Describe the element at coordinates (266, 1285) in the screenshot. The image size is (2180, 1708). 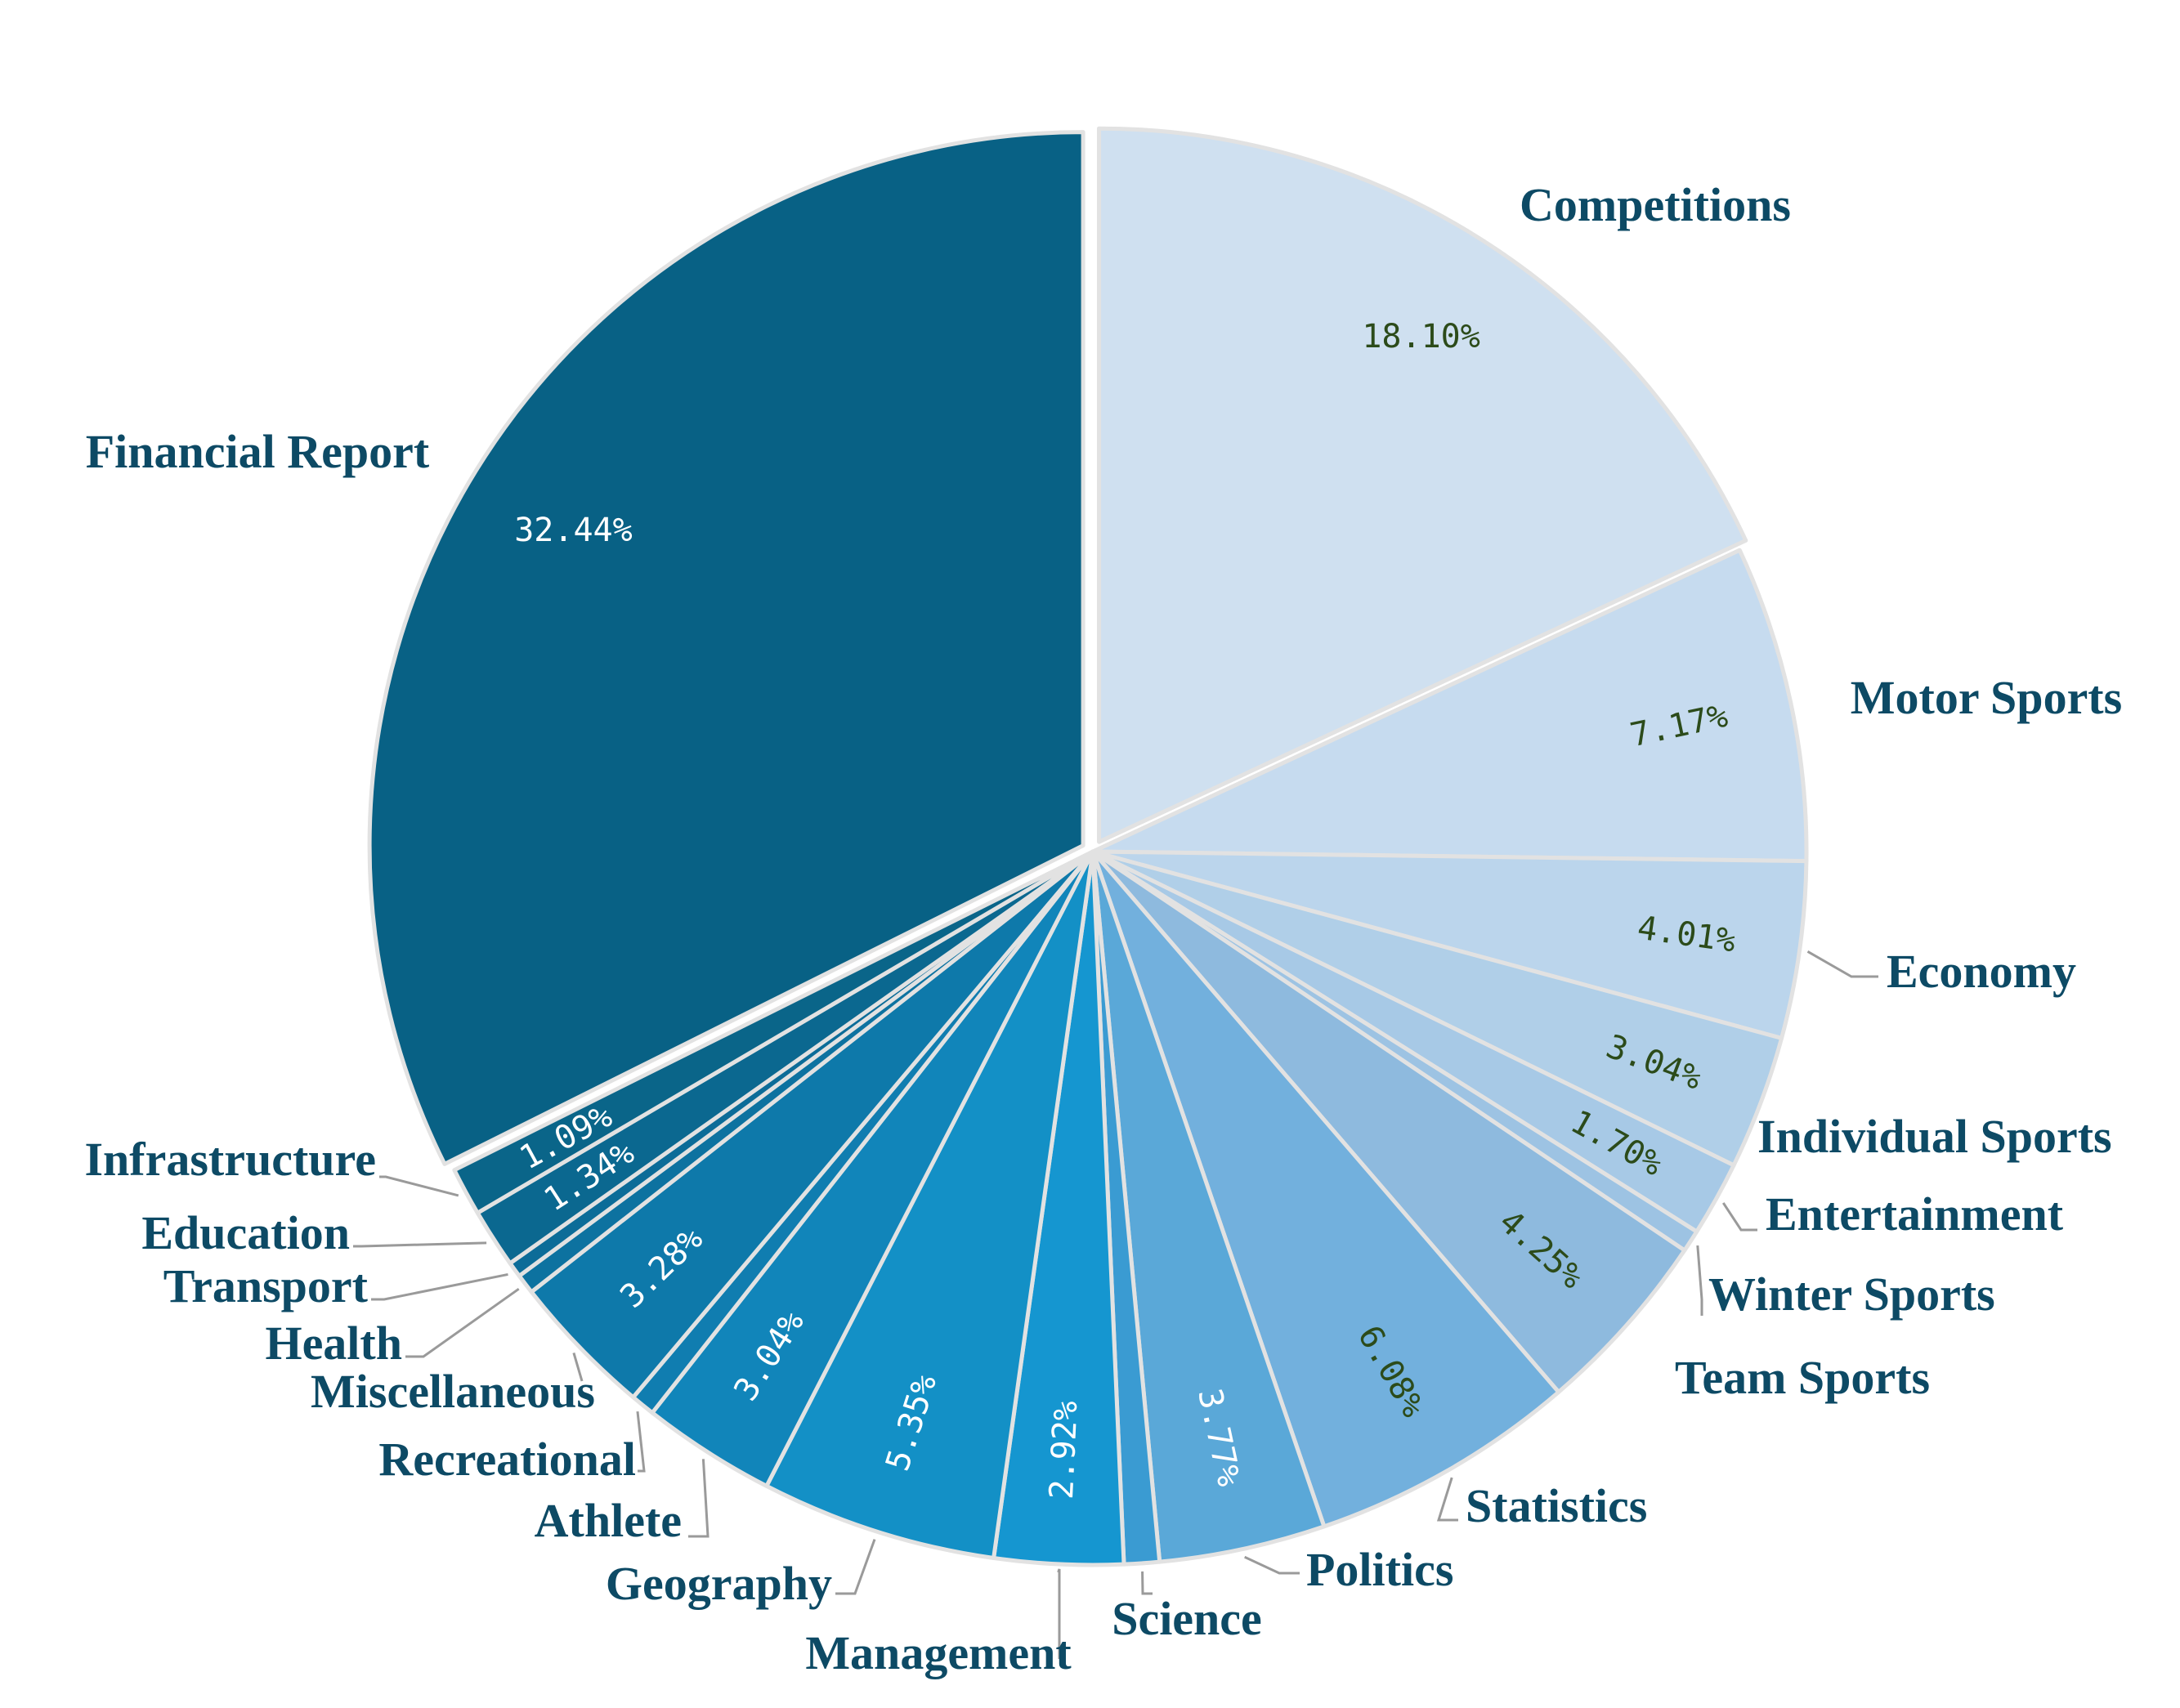
I see `category-label-transport: Transport` at that location.